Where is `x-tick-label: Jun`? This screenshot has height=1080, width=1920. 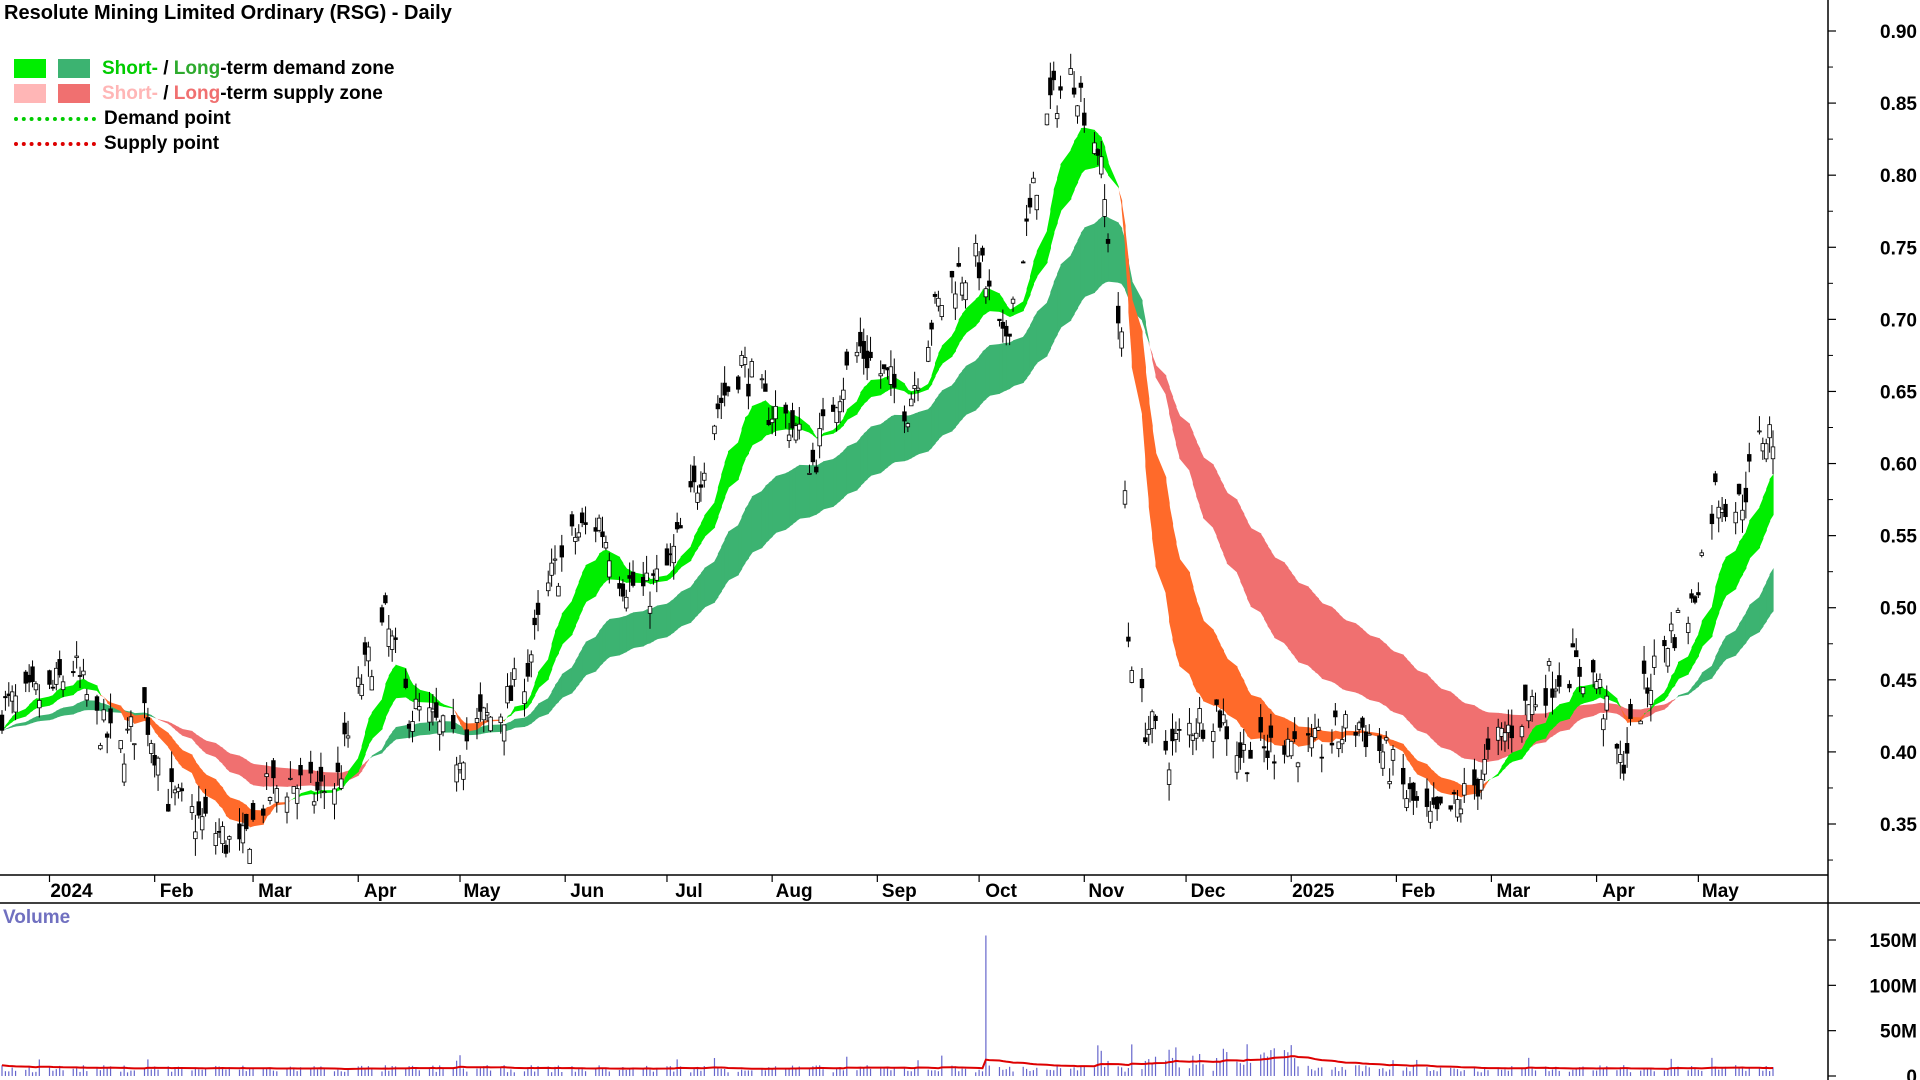 x-tick-label: Jun is located at coordinates (587, 891).